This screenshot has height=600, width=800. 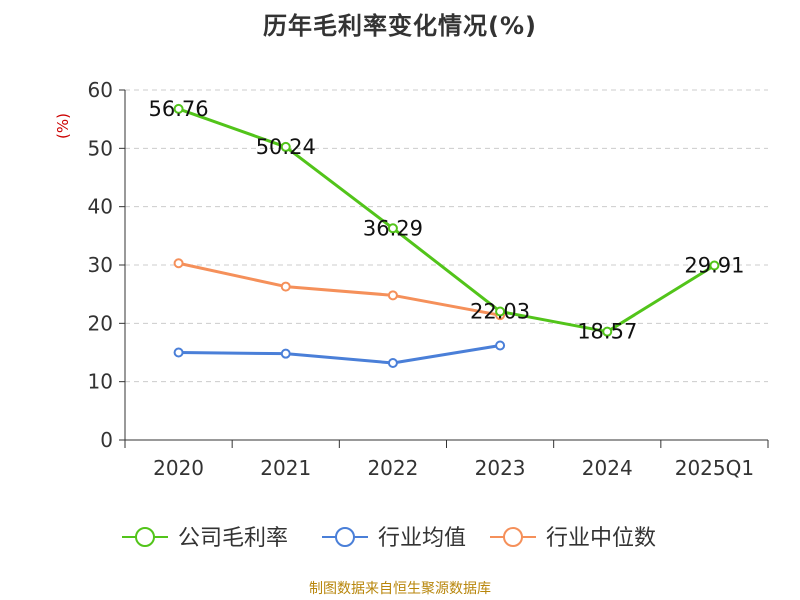 What do you see at coordinates (714, 468) in the screenshot?
I see `x-tick-label: 2025Q1` at bounding box center [714, 468].